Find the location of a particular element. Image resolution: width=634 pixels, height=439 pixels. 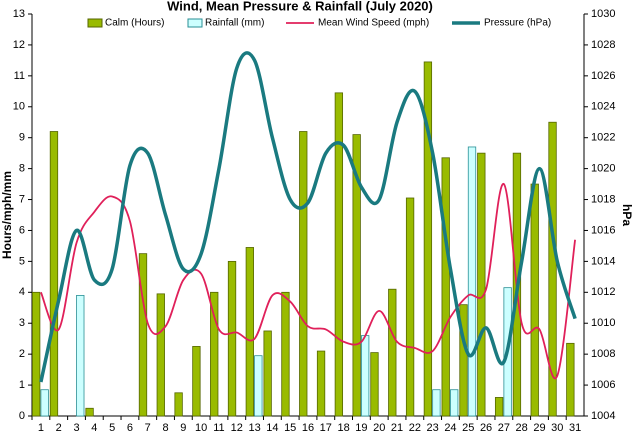

x-tick-label: 3 is located at coordinates (76, 428).